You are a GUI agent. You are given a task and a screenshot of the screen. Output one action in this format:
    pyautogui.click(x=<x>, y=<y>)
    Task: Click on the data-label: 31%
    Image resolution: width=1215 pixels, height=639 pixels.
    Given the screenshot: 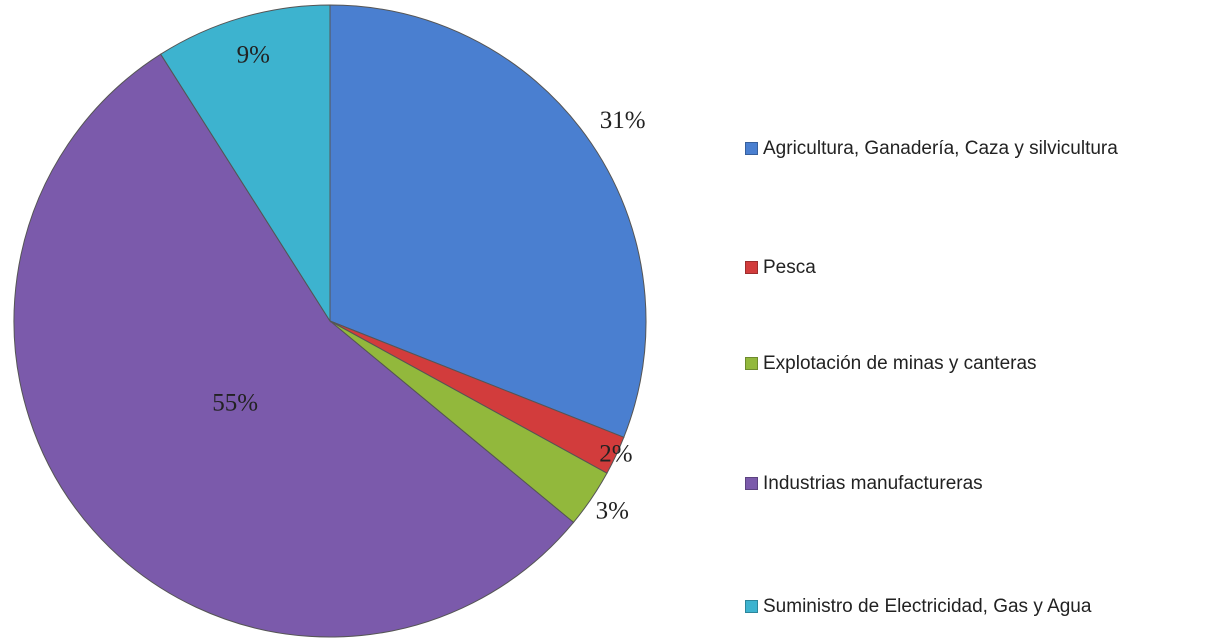 What is the action you would take?
    pyautogui.click(x=623, y=120)
    